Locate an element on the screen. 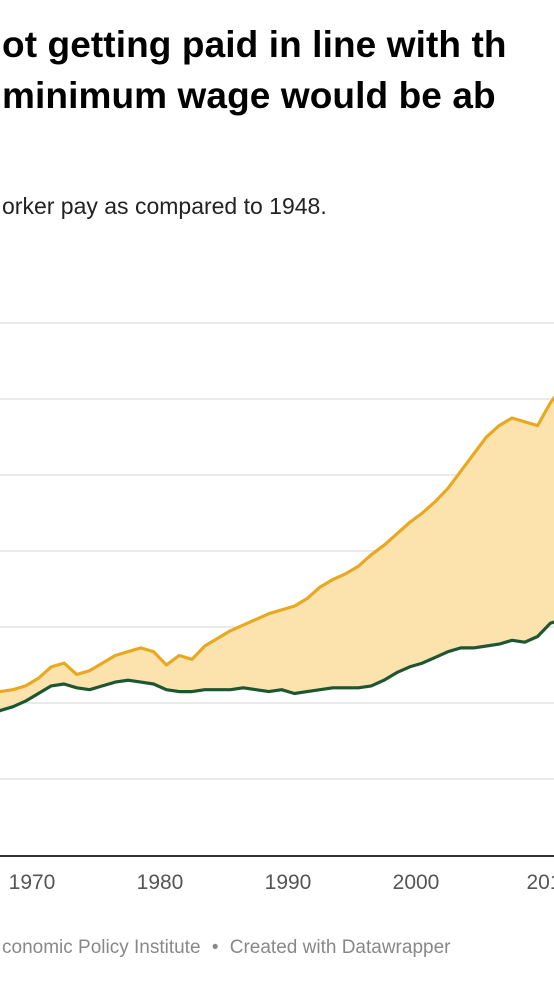 This screenshot has height=982, width=554. x-tick-label: 201 is located at coordinates (540, 882).